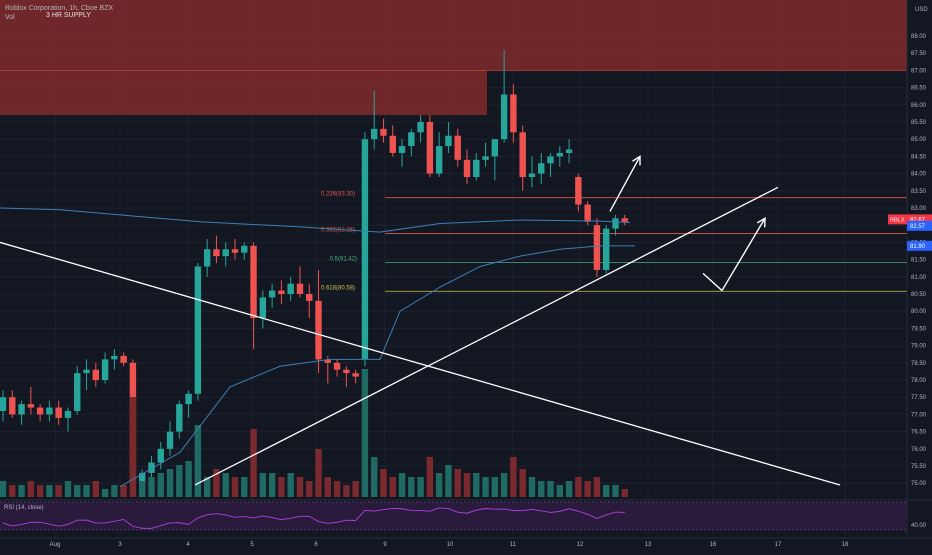 Image resolution: width=932 pixels, height=555 pixels. Describe the element at coordinates (919, 329) in the screenshot. I see `y-tick-label: 79.50` at that location.